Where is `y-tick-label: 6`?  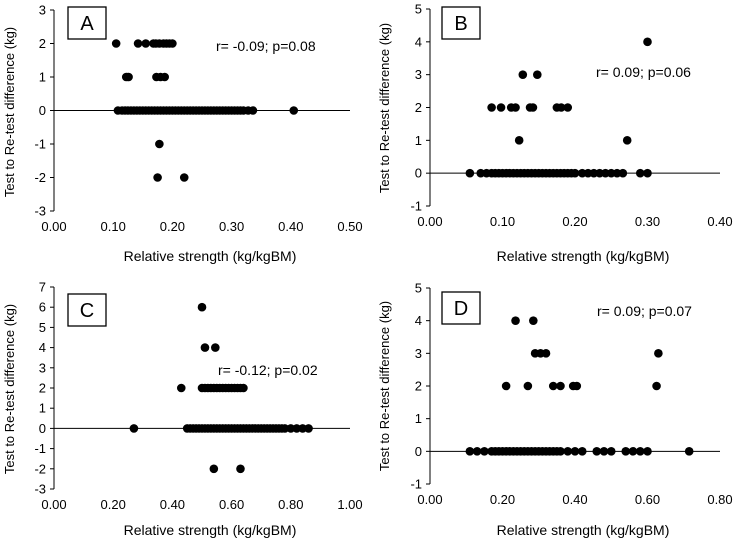
y-tick-label: 6 is located at coordinates (42, 307).